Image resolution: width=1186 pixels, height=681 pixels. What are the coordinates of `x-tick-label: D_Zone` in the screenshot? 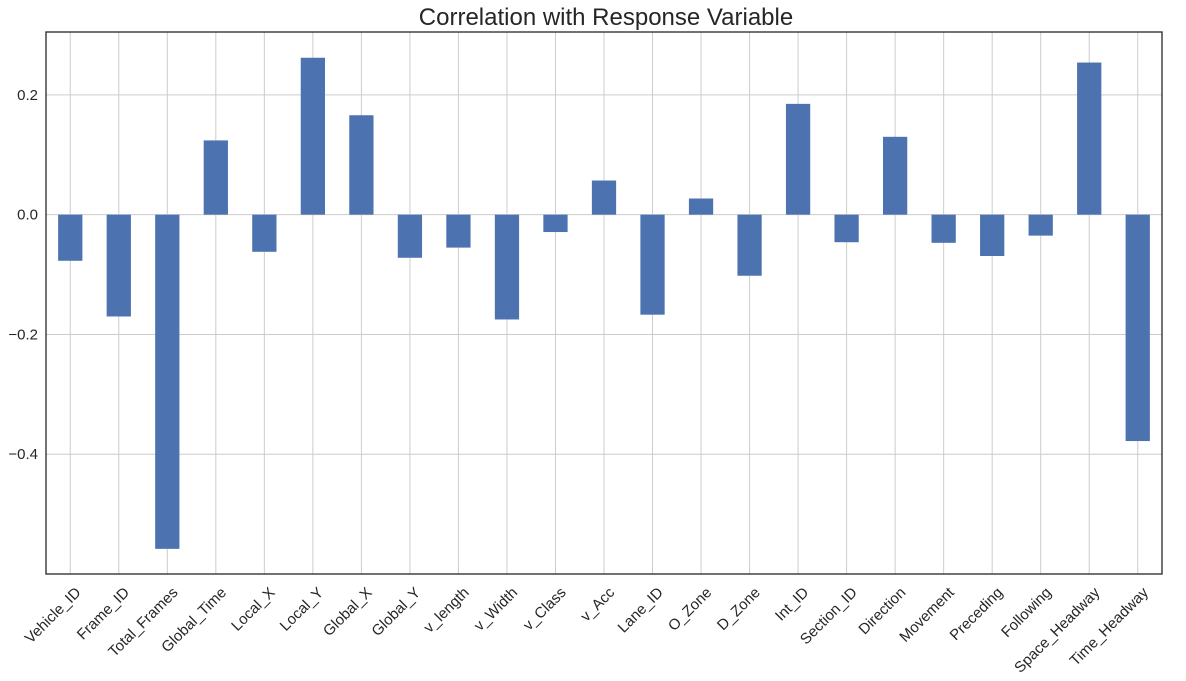 It's located at (739, 609).